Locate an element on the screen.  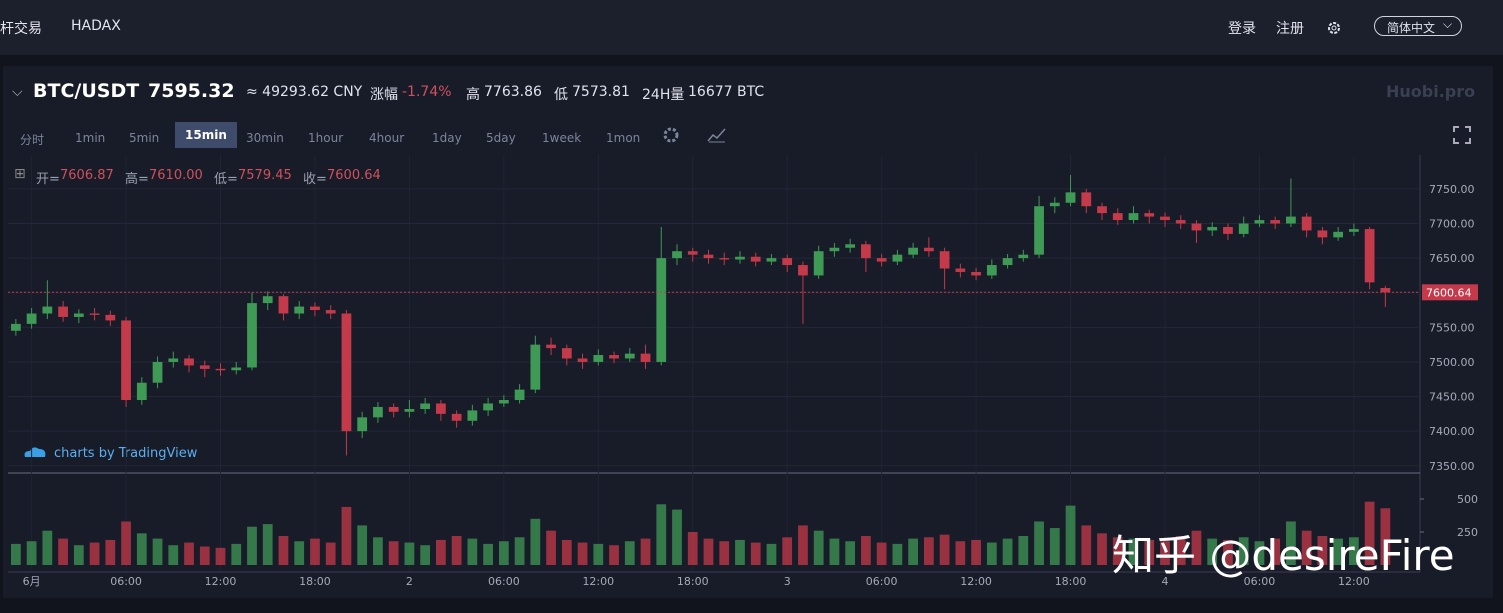
legend-toggle: ⊞ is located at coordinates (20, 174).